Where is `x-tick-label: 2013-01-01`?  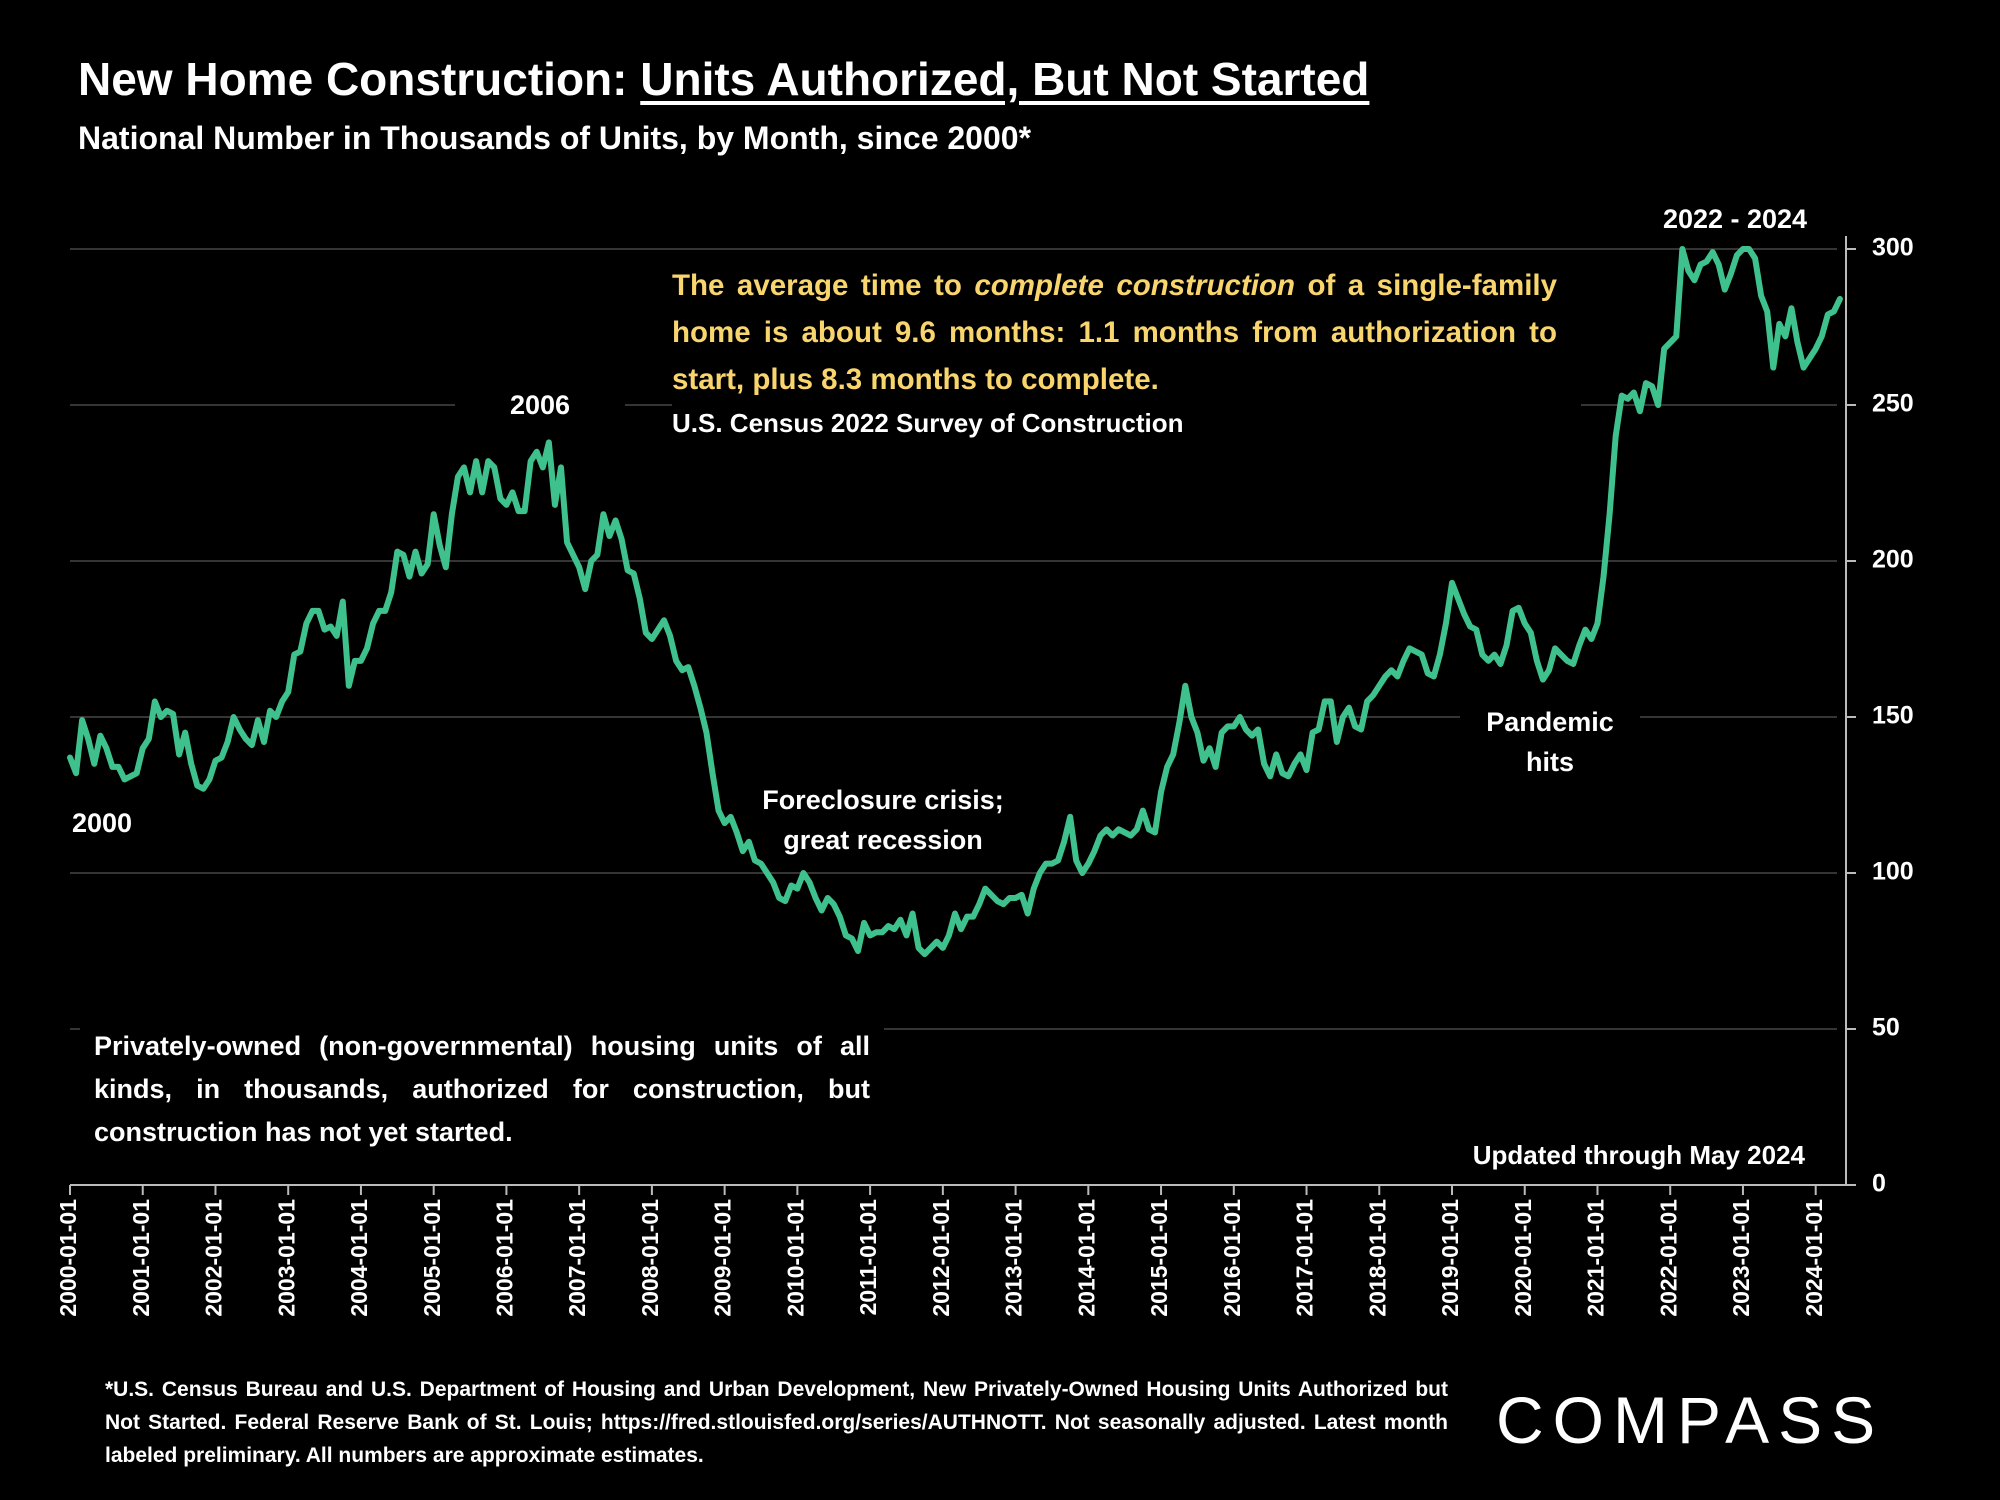
x-tick-label: 2013-01-01 is located at coordinates (1014, 1258).